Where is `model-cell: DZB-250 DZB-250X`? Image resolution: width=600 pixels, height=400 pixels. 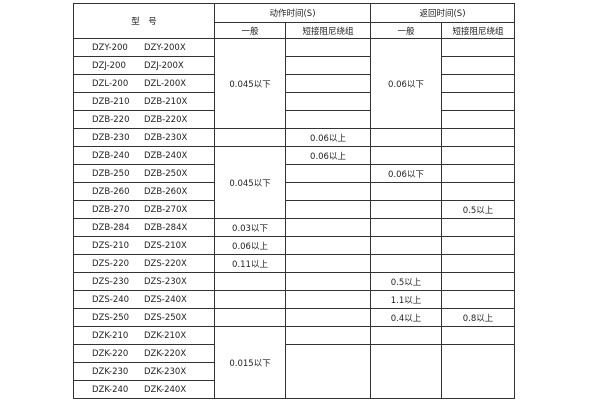
model-cell: DZB-250 DZB-250X is located at coordinates (144, 173).